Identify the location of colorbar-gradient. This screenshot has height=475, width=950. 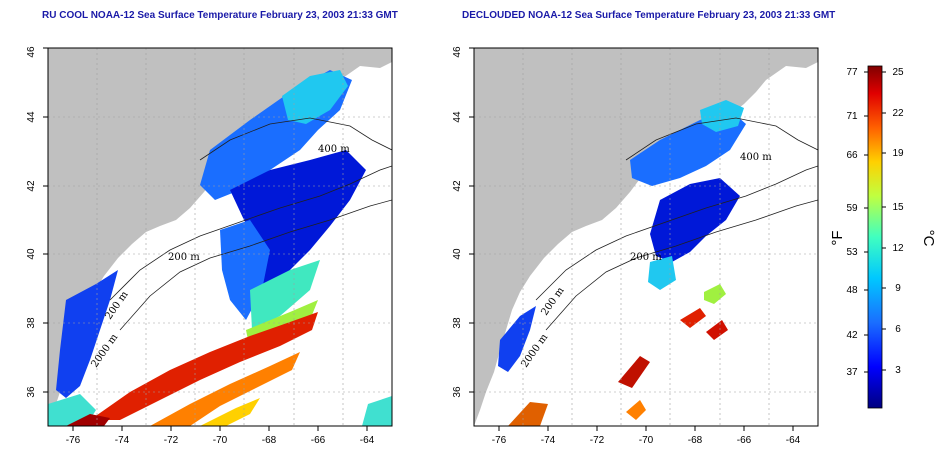
(875, 237).